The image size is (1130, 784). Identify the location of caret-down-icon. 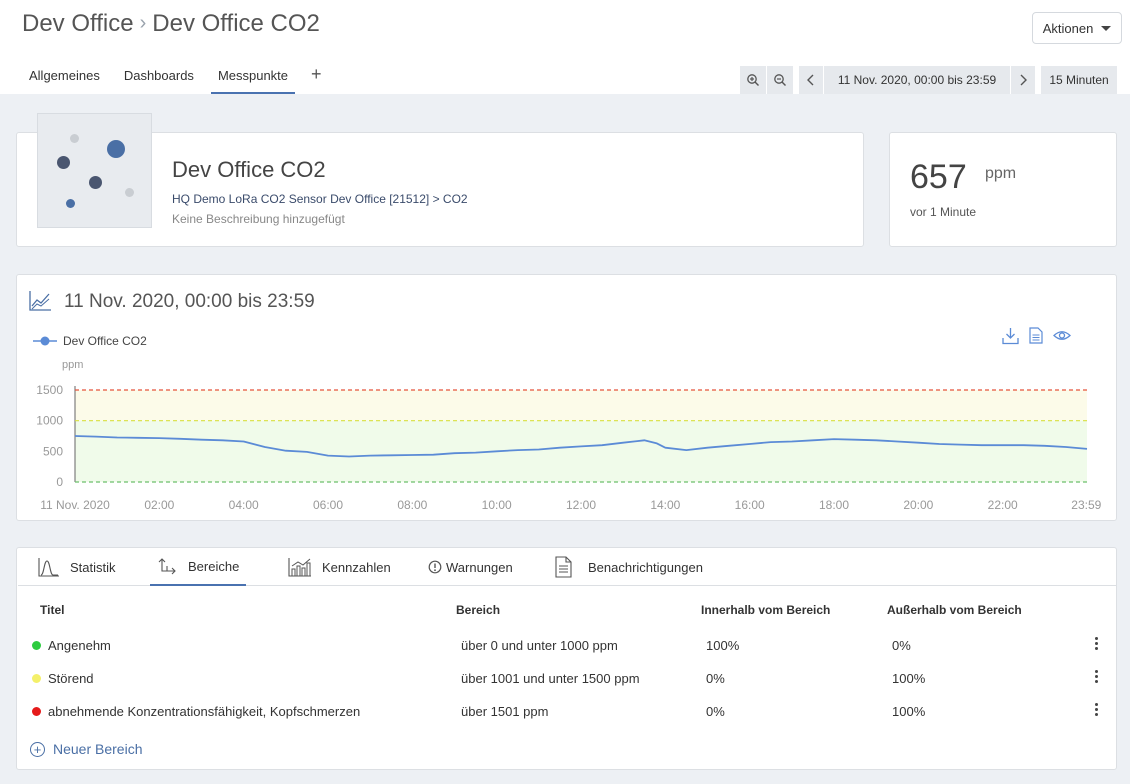
(1106, 28).